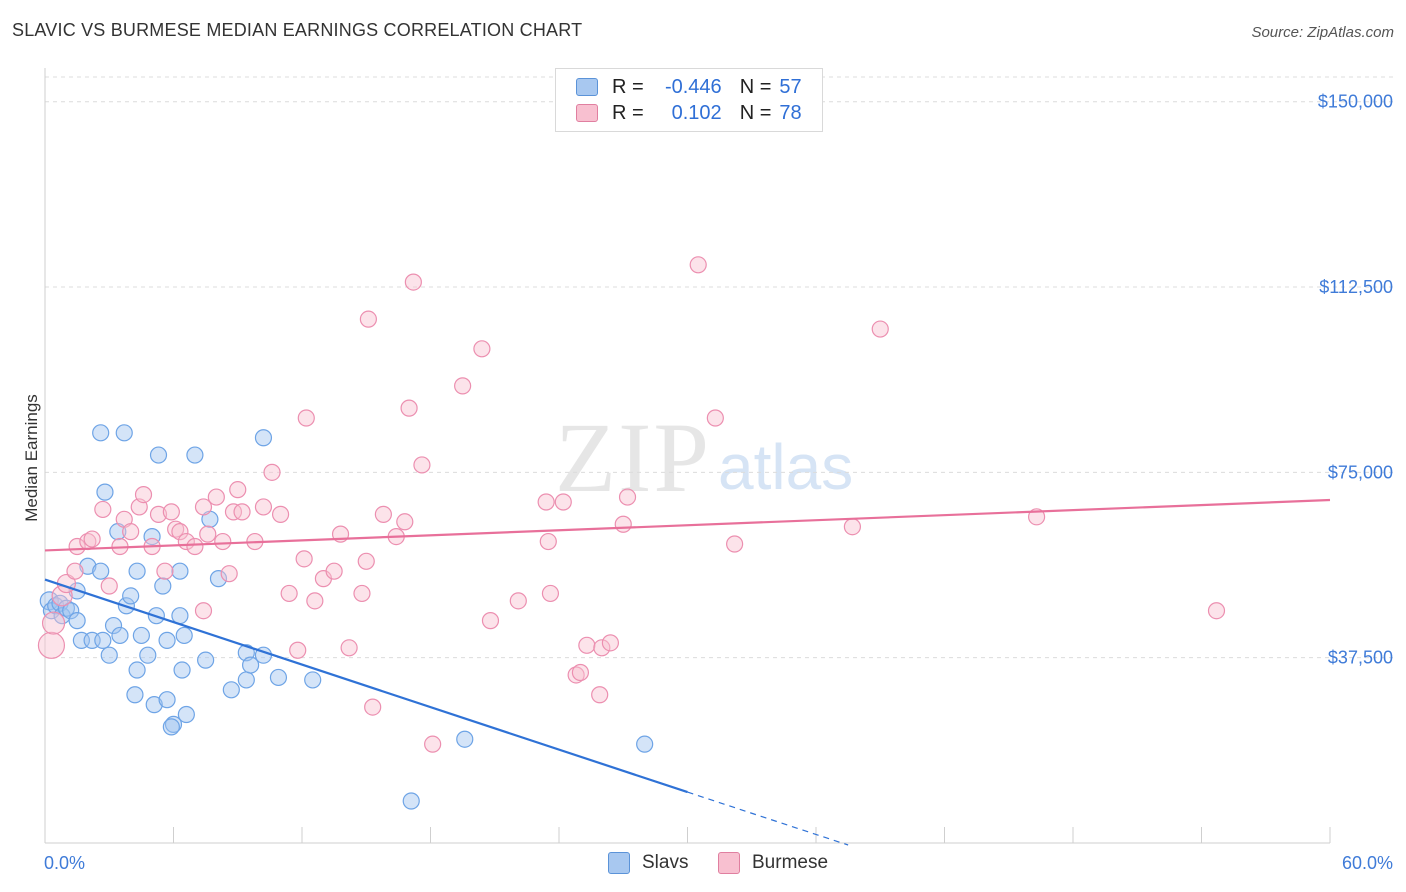  I want to click on watermark-atlas: atlas, so click(786, 467).